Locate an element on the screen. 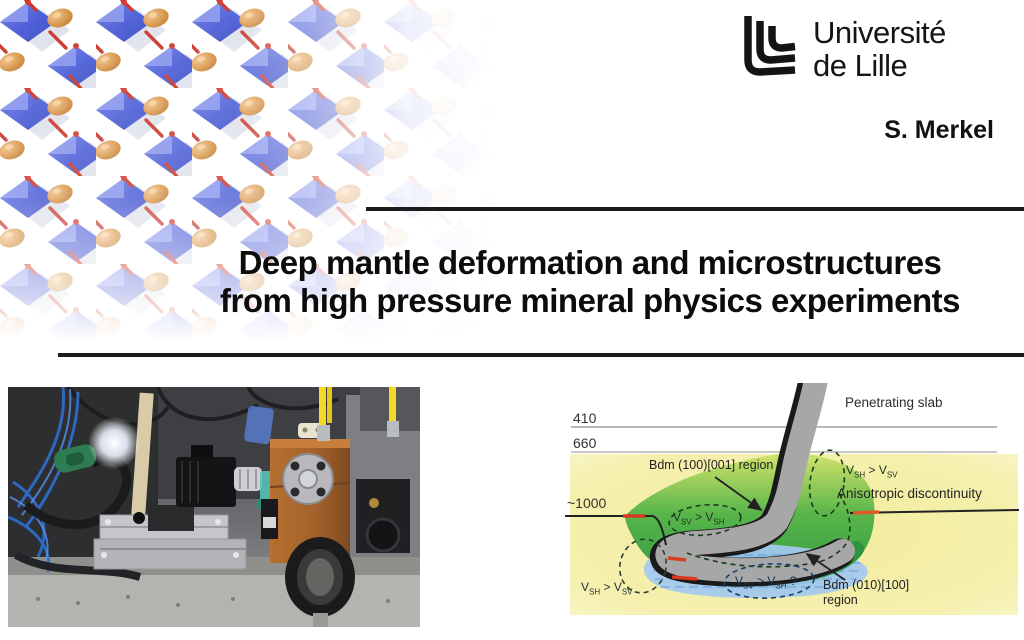 The image size is (1024, 640). penetrating-slab-label: Penetrating slab is located at coordinates (894, 402).